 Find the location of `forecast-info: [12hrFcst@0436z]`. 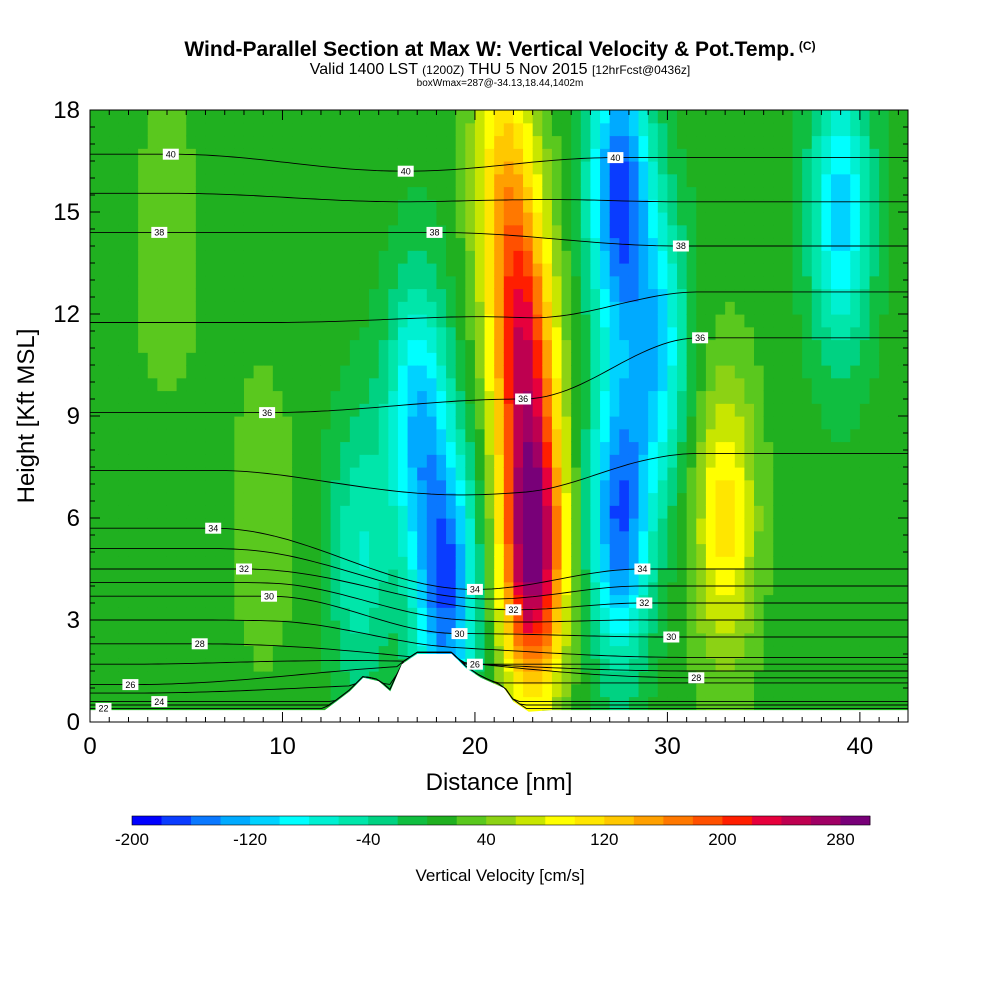

forecast-info: [12hrFcst@0436z] is located at coordinates (641, 70).